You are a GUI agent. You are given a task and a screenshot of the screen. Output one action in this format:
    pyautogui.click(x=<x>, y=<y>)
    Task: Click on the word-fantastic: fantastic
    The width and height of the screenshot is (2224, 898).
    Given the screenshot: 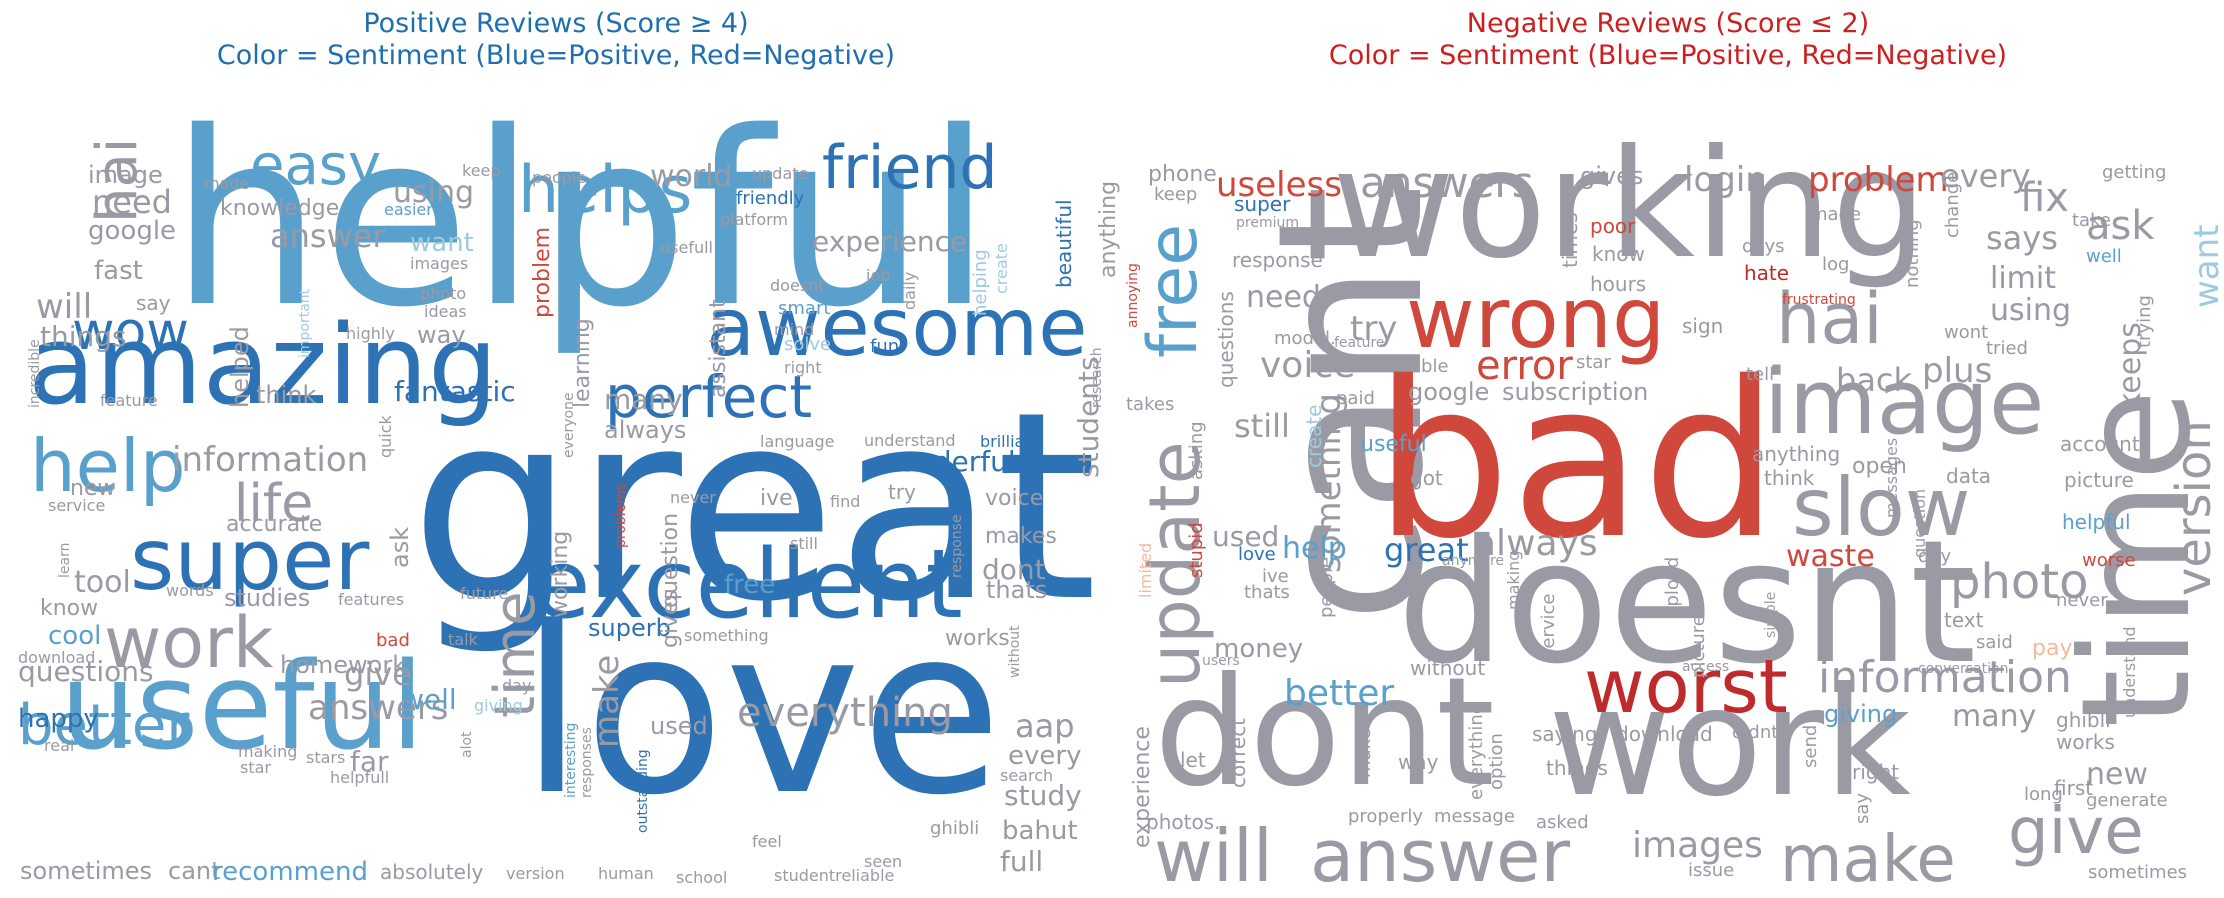 What is the action you would take?
    pyautogui.click(x=455, y=391)
    